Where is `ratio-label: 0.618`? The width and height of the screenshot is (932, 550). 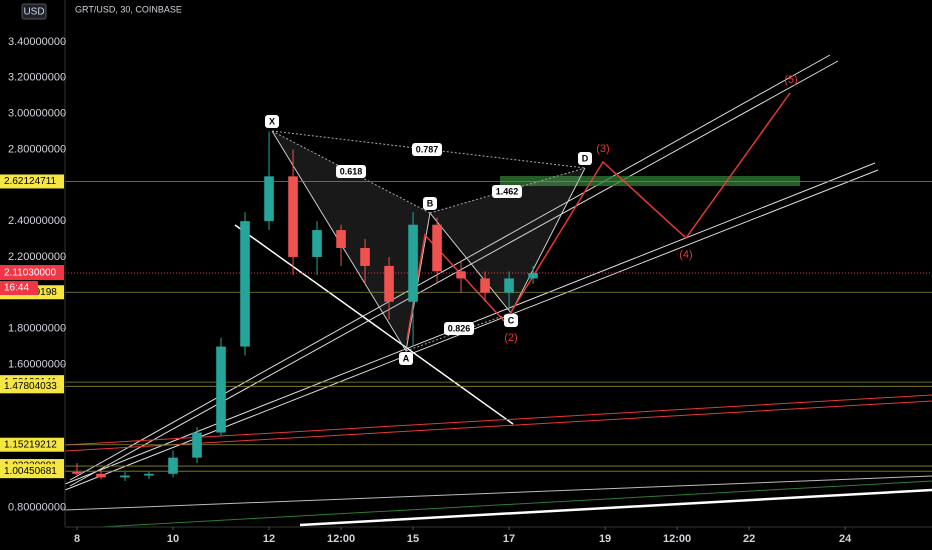 ratio-label: 0.618 is located at coordinates (351, 171).